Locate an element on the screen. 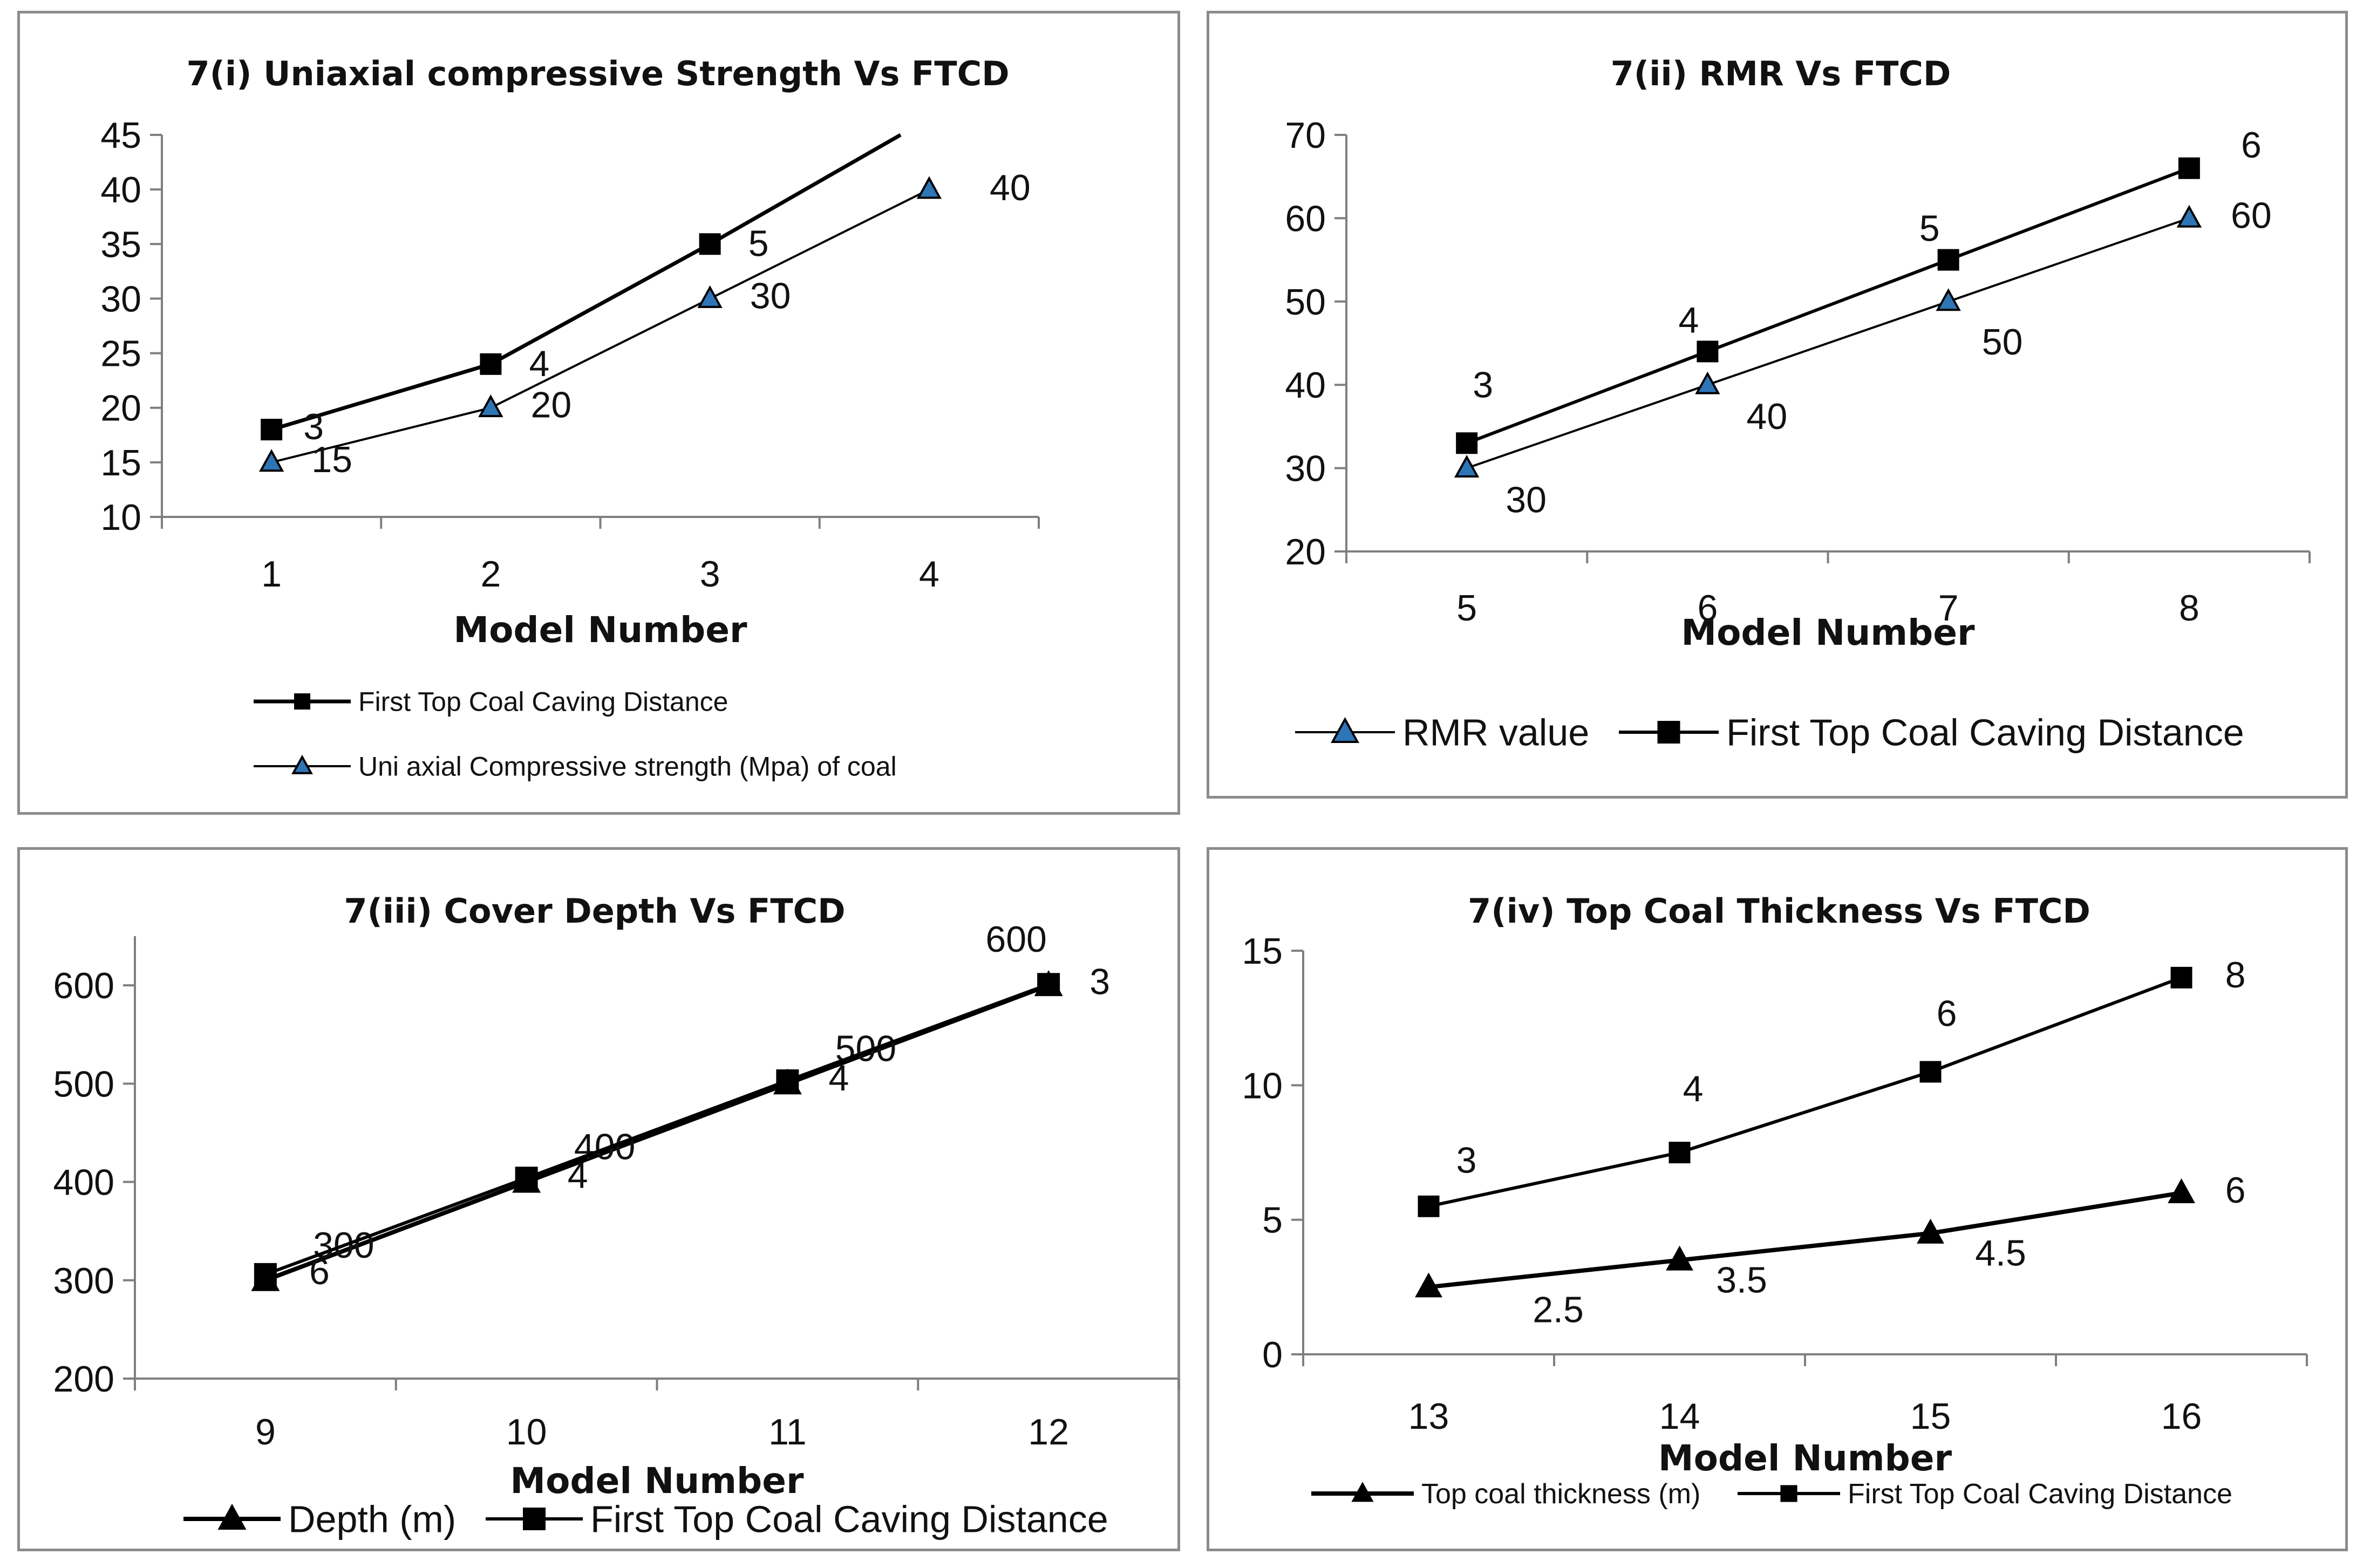 The image size is (2363, 1568). data-label: 500 is located at coordinates (865, 1048).